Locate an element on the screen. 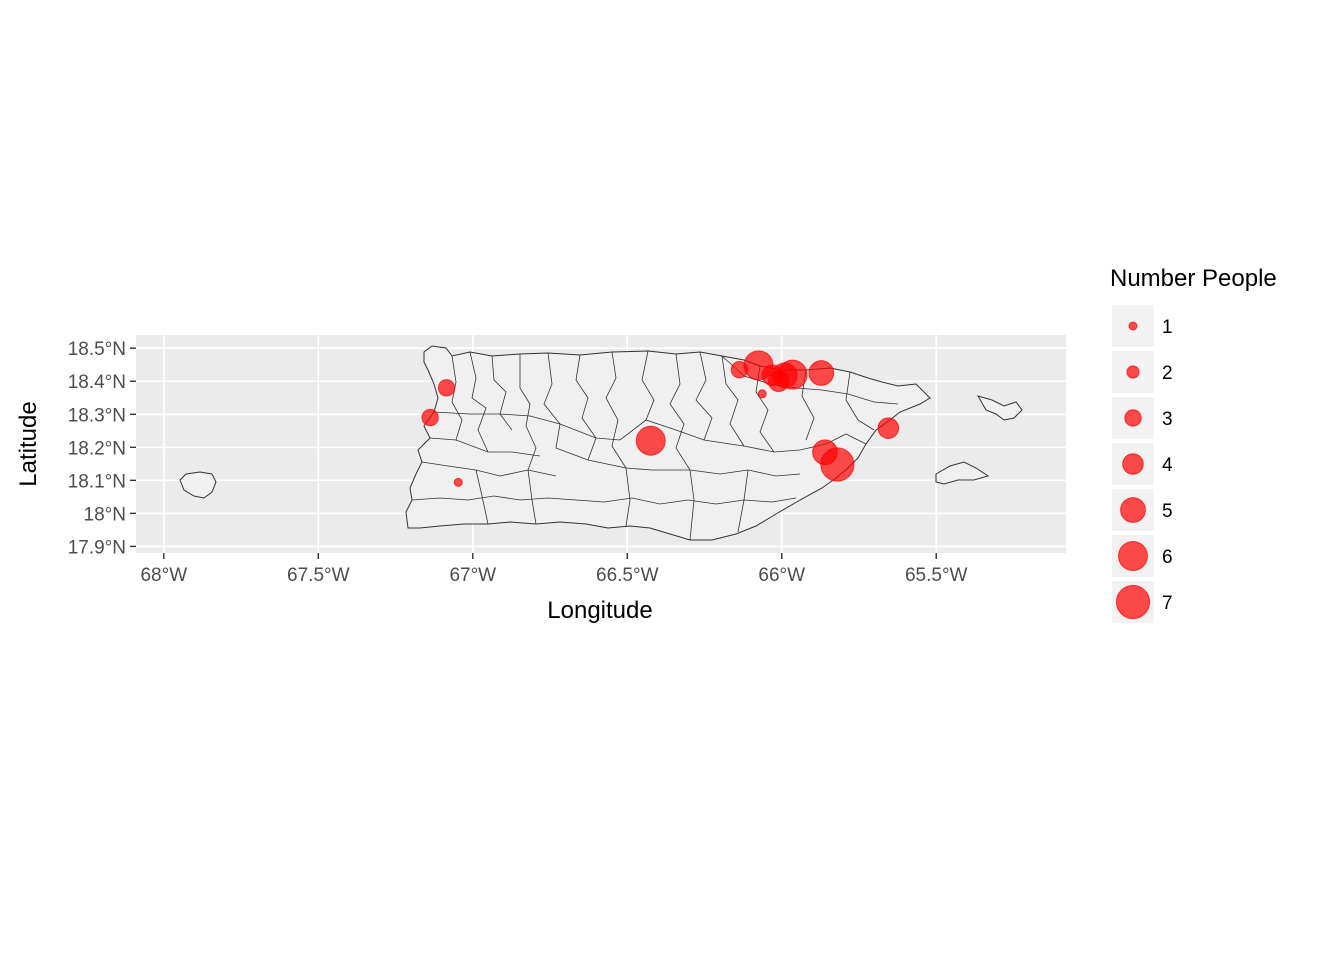 This screenshot has width=1344, height=965. mona-island-outline is located at coordinates (198, 485).